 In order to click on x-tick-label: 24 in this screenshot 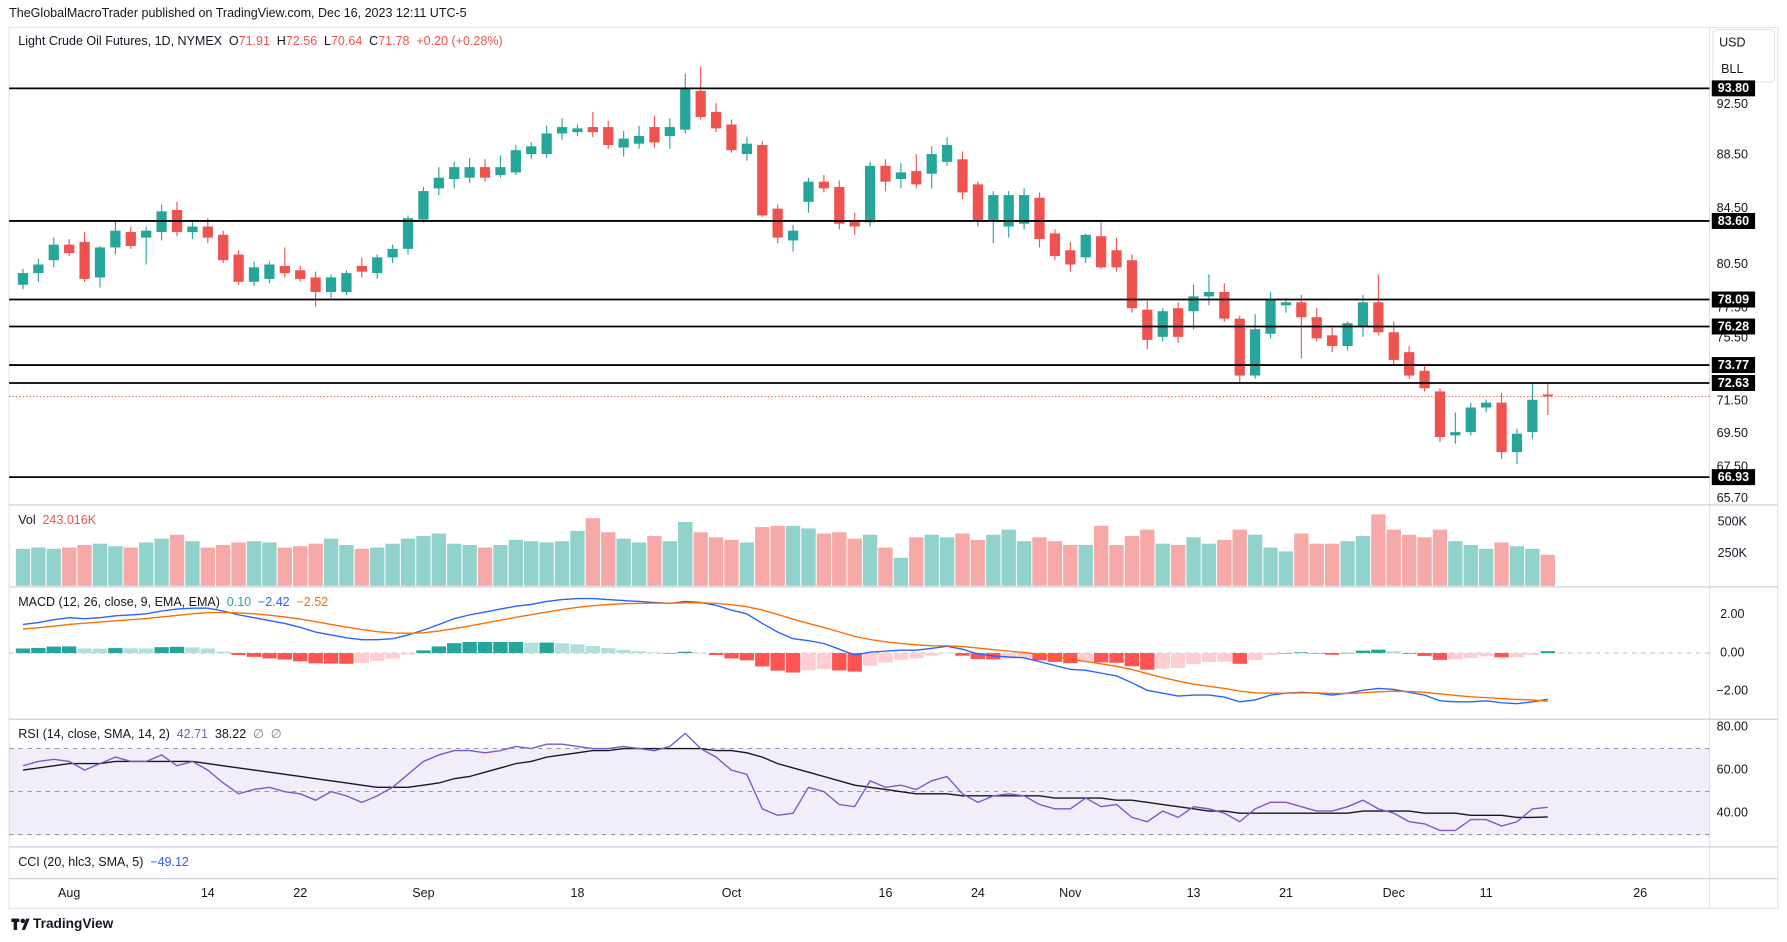, I will do `click(978, 893)`.